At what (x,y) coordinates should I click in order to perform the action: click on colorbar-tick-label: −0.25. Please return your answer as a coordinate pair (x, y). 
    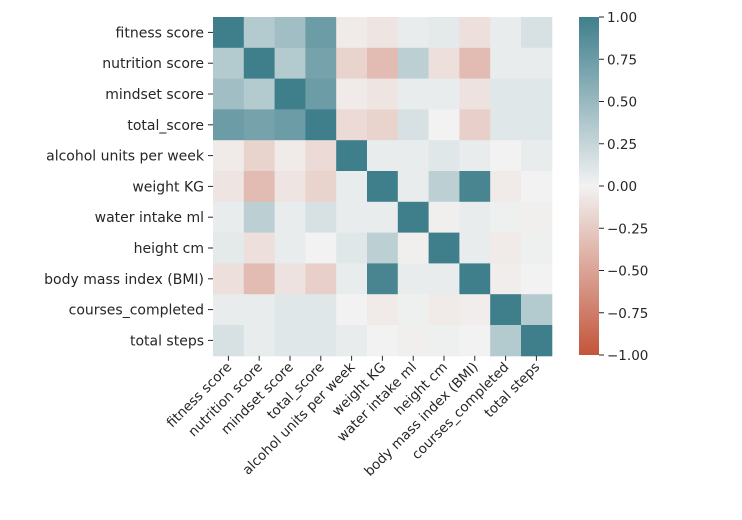
    Looking at the image, I should click on (627, 229).